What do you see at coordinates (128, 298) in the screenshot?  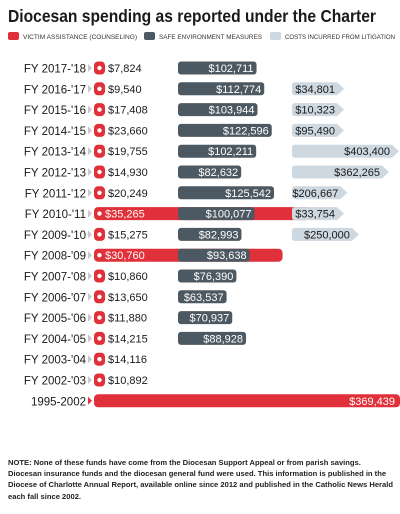 I see `victim-assistance-value: $13,650` at bounding box center [128, 298].